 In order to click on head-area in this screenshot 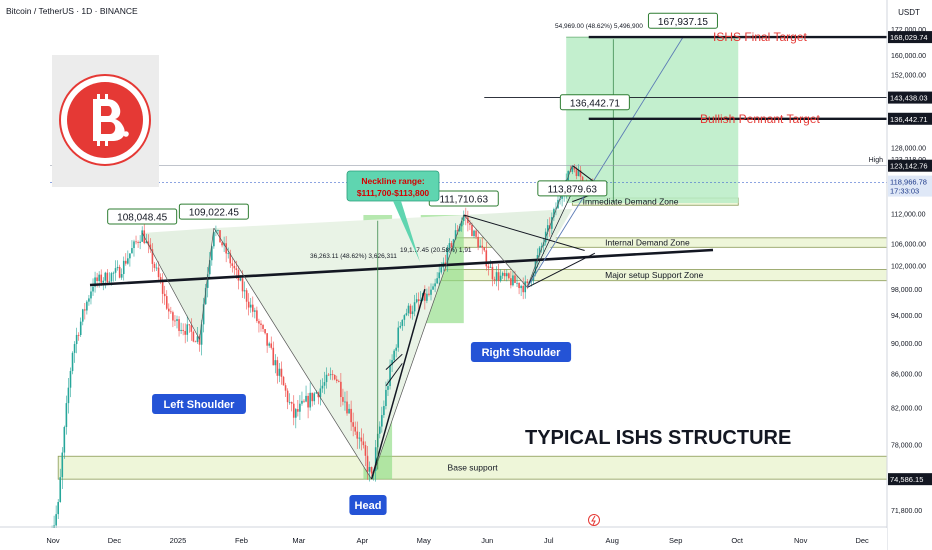, I will do `click(338, 347)`.